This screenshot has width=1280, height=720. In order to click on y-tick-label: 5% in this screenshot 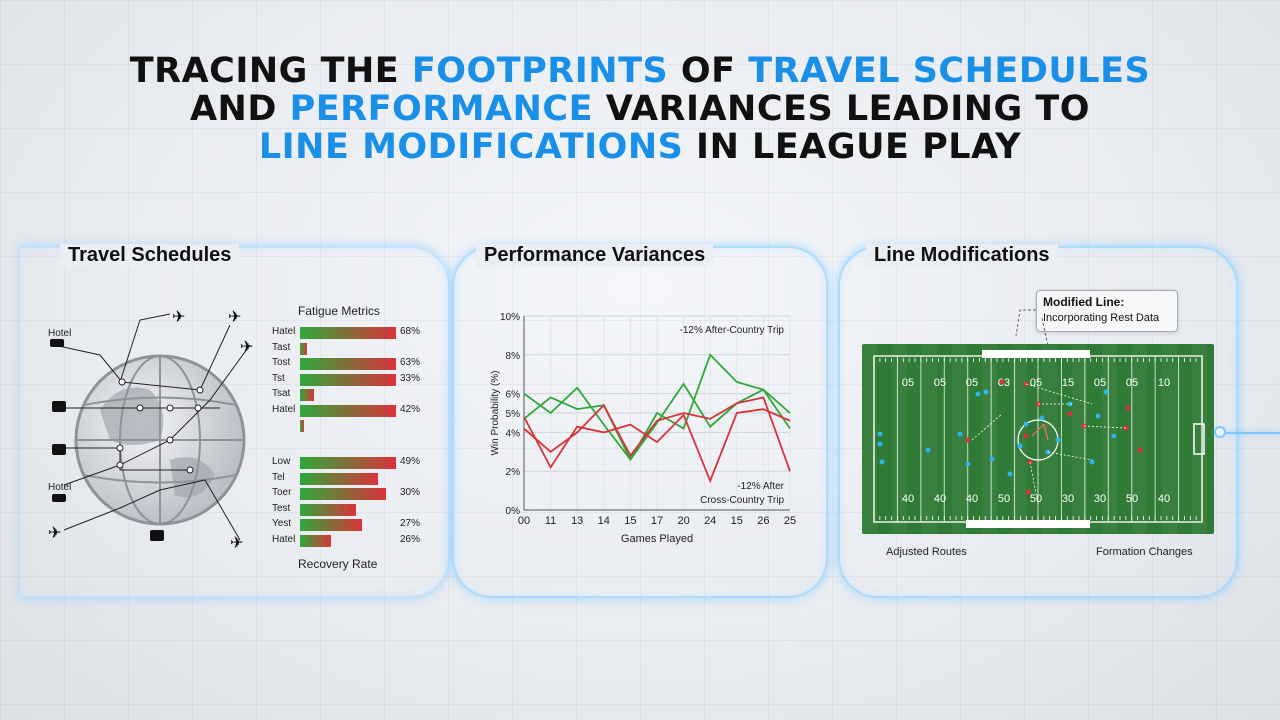, I will do `click(513, 414)`.